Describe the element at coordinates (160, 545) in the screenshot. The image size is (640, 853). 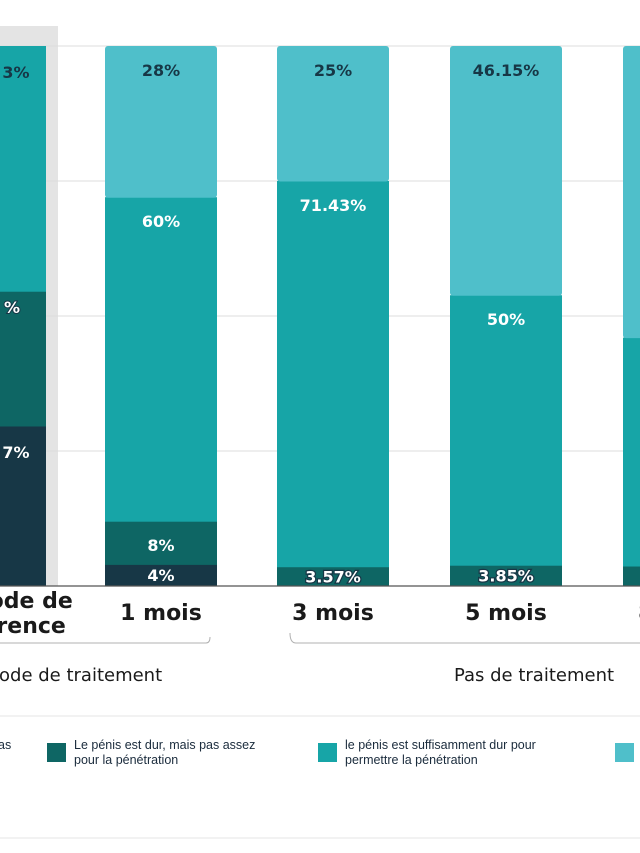
I see `data-label-2-2: 8%` at that location.